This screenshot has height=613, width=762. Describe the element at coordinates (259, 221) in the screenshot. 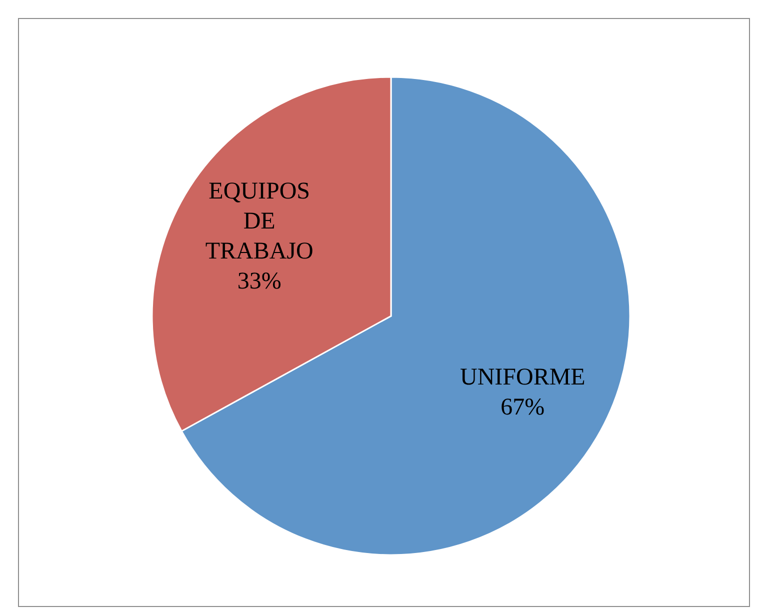

I see `slice-label: EQUIPOS DE TRABAJO` at that location.